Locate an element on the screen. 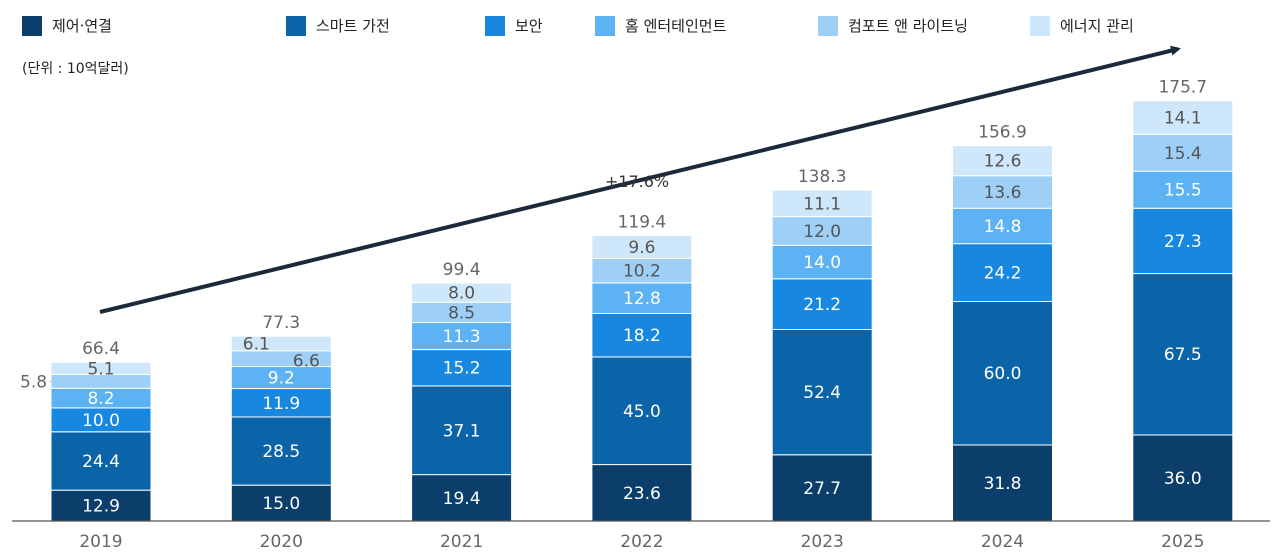 Image resolution: width=1280 pixels, height=555 pixels. seg-label: 10.2 is located at coordinates (642, 272).